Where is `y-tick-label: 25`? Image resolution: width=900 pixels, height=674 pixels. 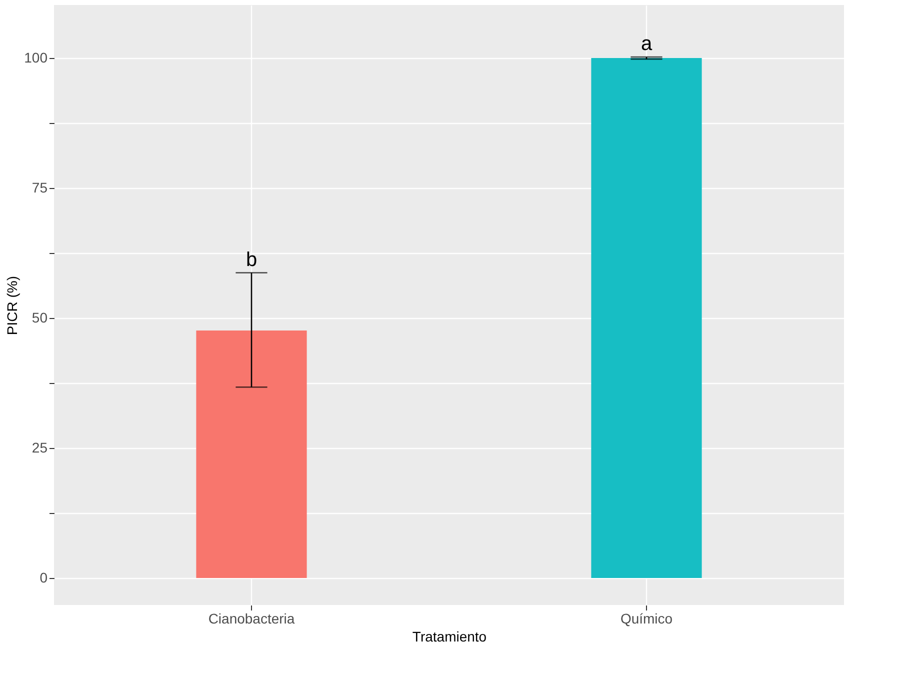
y-tick-label: 25 is located at coordinates (40, 447).